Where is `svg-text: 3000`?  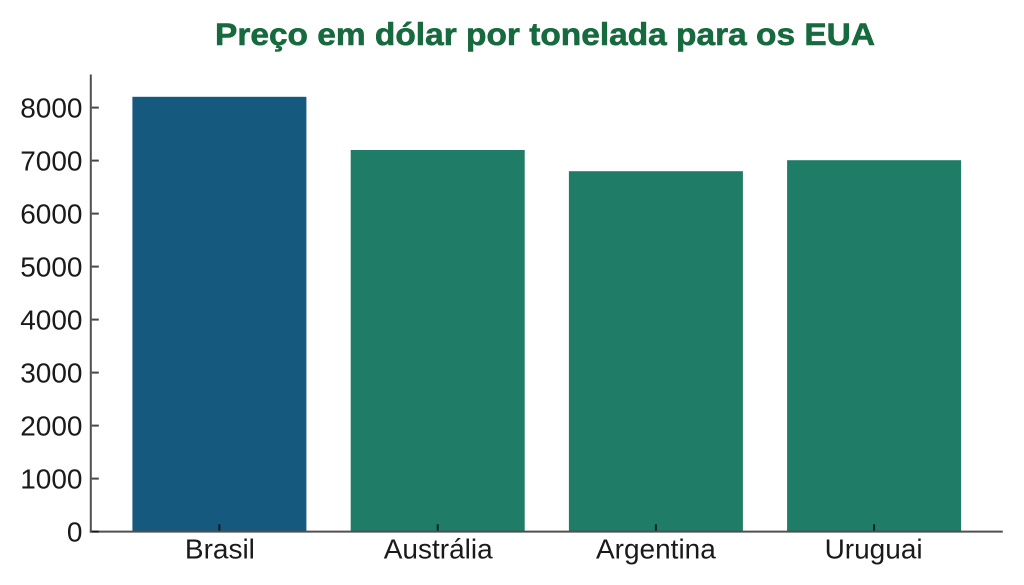 svg-text: 3000 is located at coordinates (51, 372).